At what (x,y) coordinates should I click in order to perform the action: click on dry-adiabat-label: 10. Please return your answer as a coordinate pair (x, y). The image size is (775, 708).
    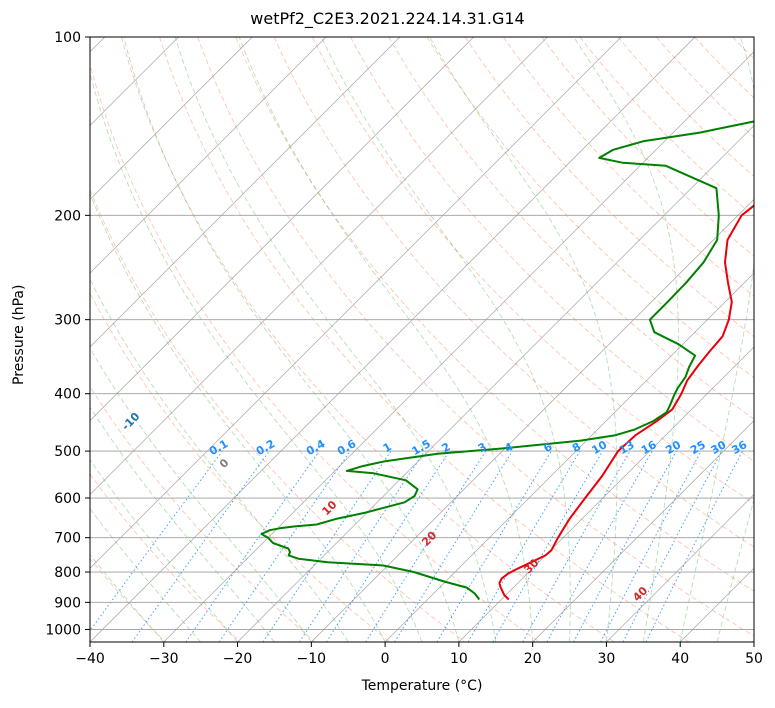
    Looking at the image, I should click on (329, 508).